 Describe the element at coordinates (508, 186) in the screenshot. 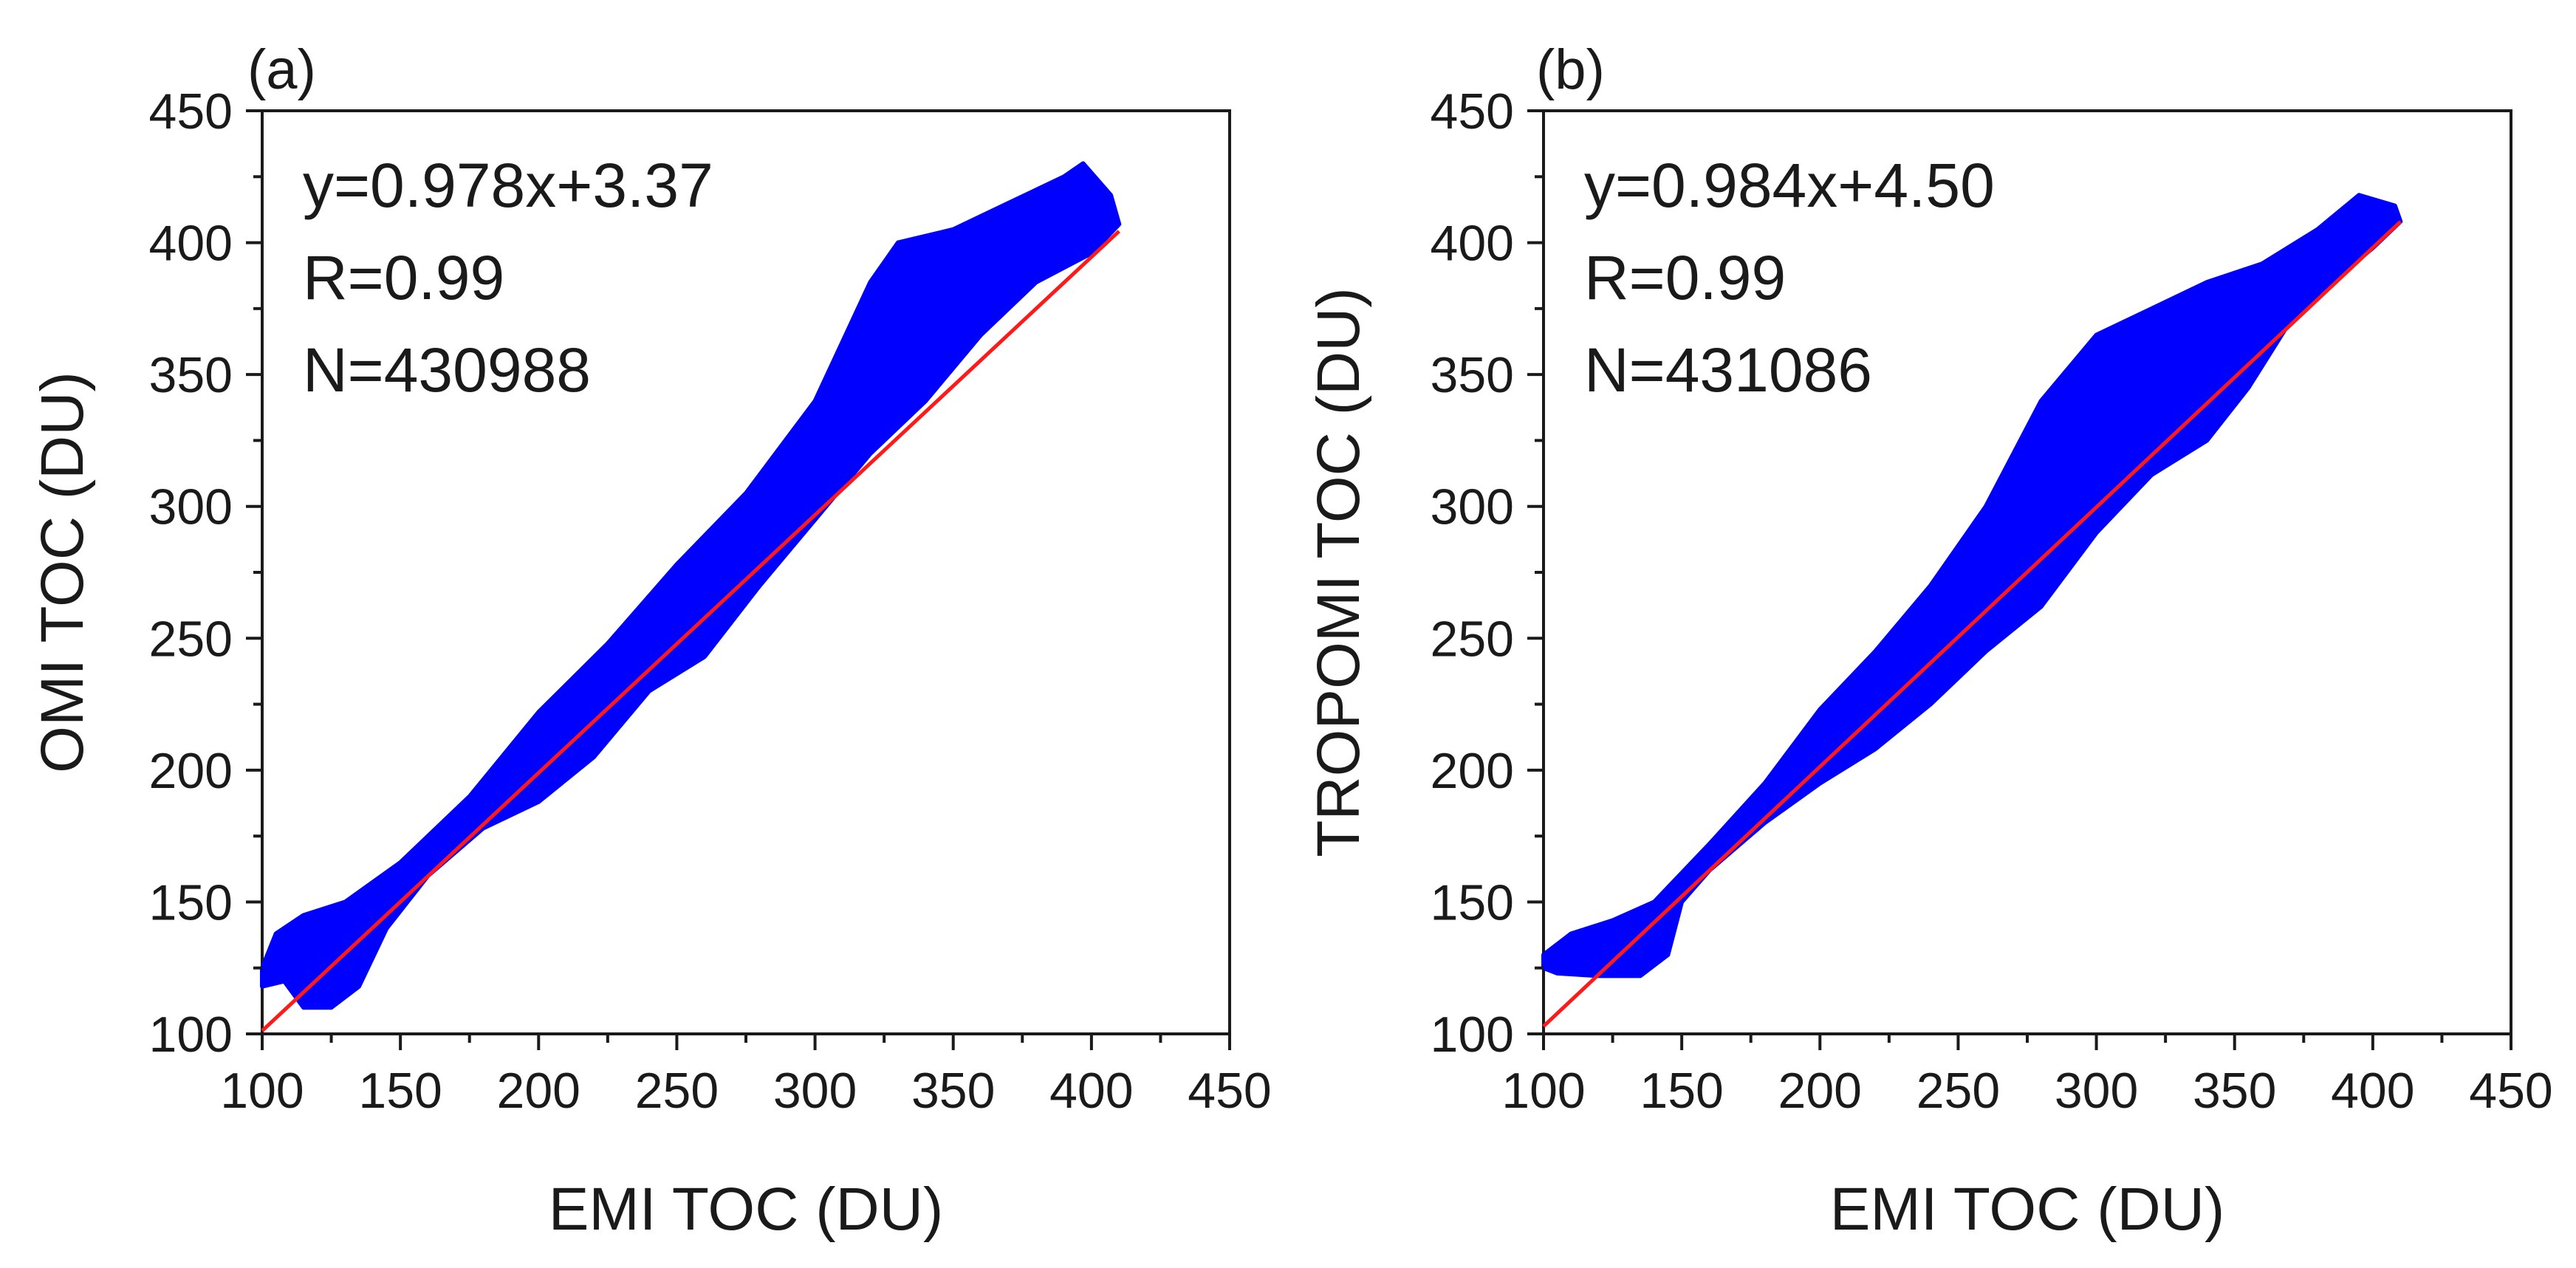

I see `regression-equation: y=0.978x+3.37` at that location.